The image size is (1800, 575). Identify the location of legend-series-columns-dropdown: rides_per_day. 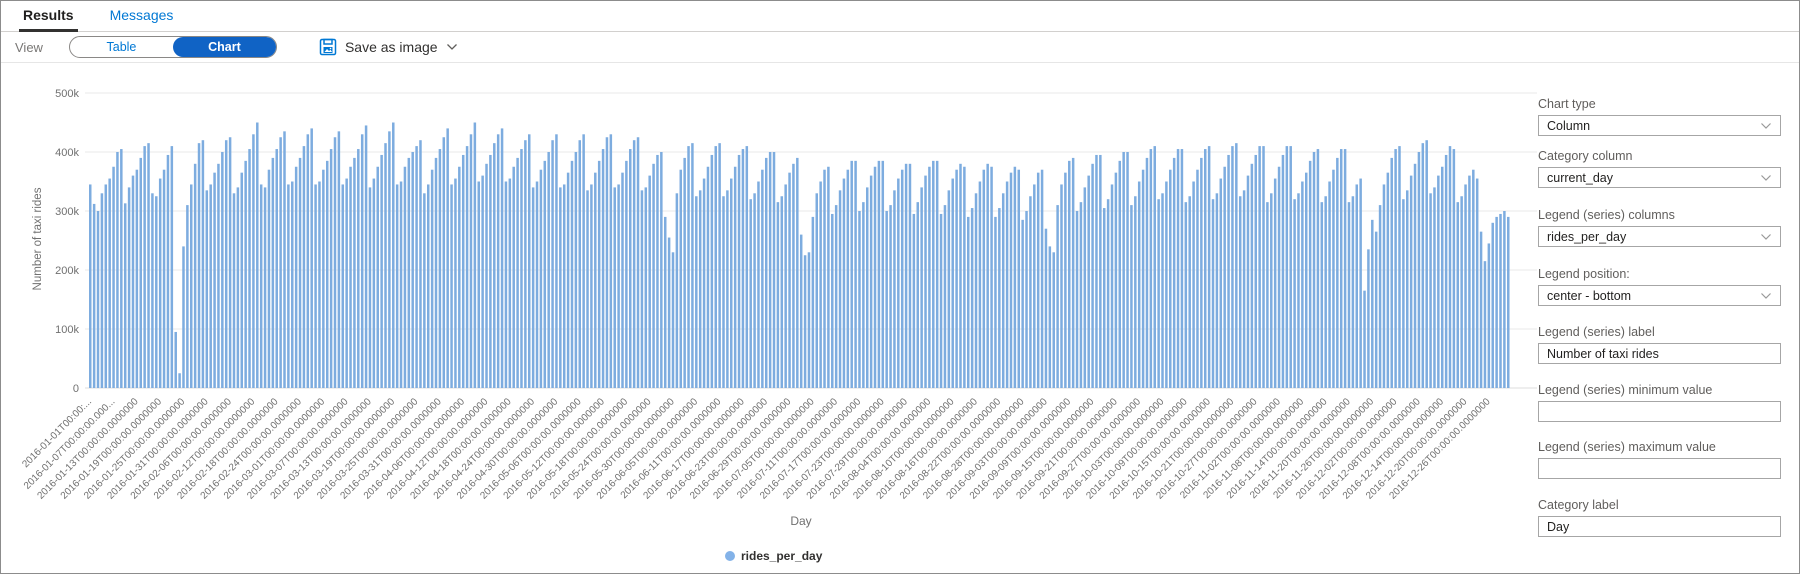
(1659, 236).